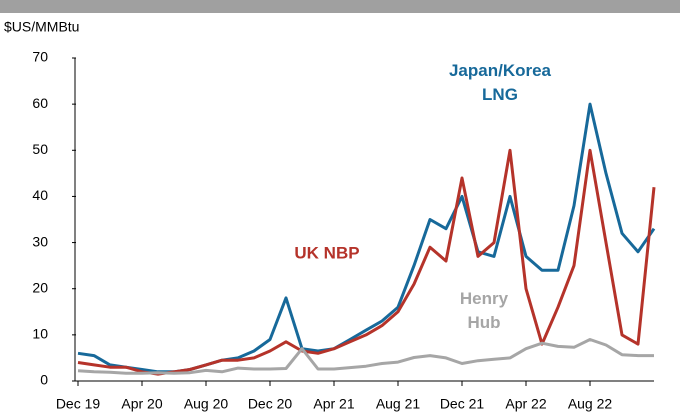 The height and width of the screenshot is (412, 680). What do you see at coordinates (40, 334) in the screenshot?
I see `y-tick-label: 10` at bounding box center [40, 334].